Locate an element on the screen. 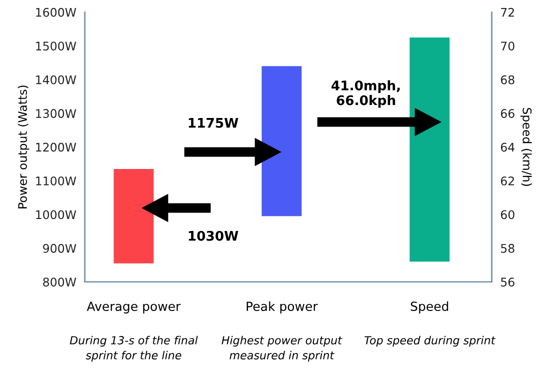 The height and width of the screenshot is (369, 544). text: Highest power output measured in sprint is located at coordinates (282, 349).